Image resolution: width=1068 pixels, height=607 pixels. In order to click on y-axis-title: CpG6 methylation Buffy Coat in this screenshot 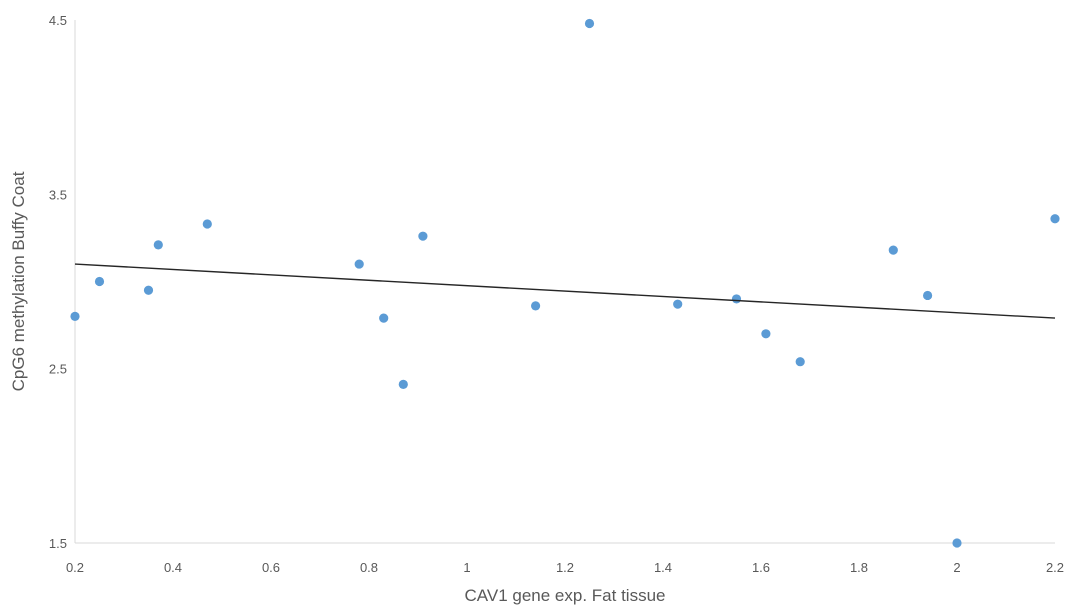, I will do `click(18, 281)`.